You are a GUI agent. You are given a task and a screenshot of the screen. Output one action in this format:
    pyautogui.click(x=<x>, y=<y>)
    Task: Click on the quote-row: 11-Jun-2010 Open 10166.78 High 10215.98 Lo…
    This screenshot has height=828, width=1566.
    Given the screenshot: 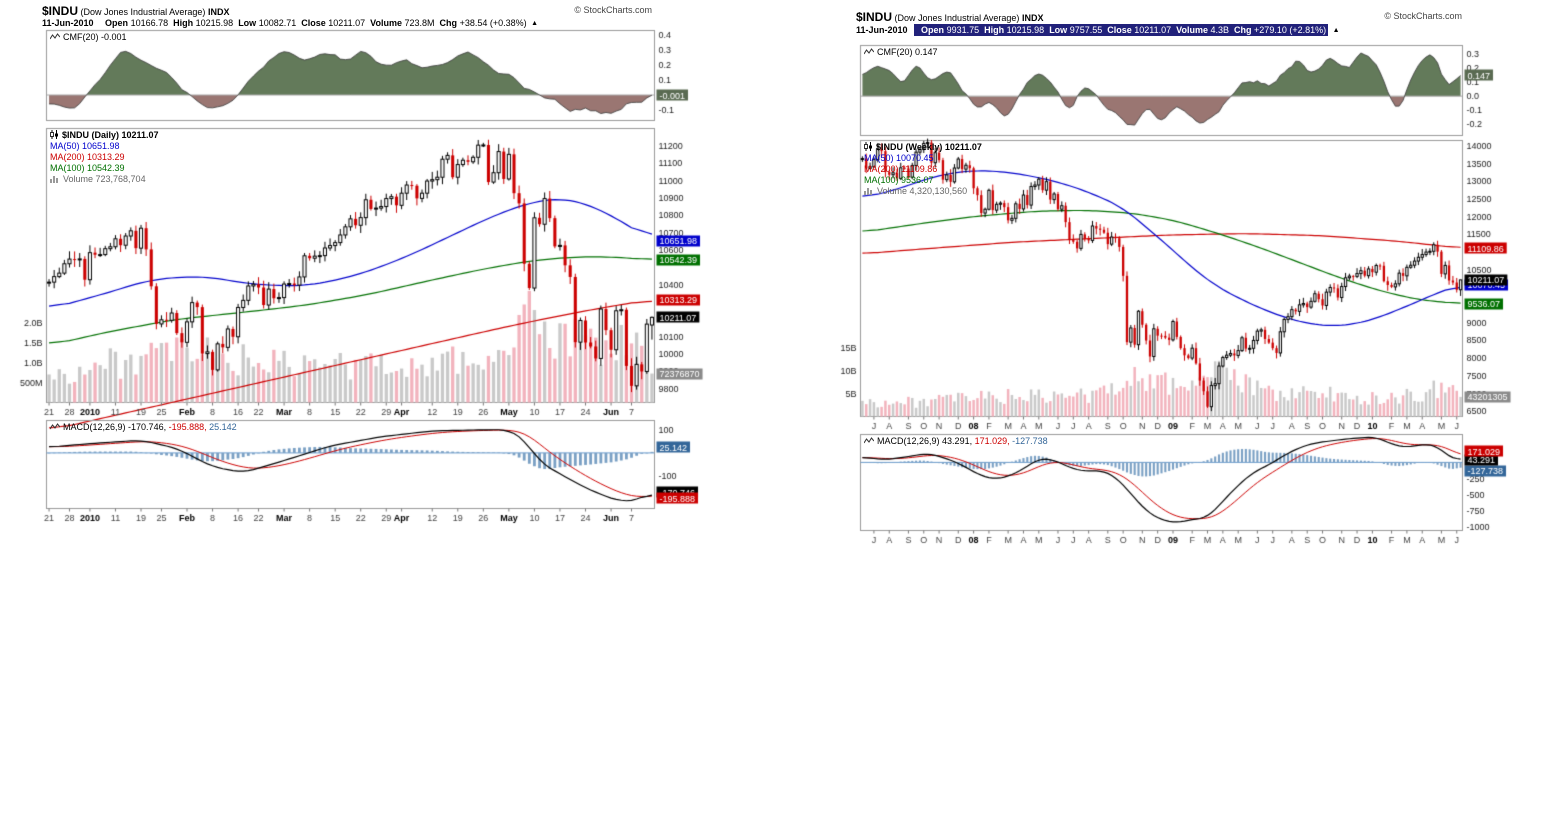 What is the action you would take?
    pyautogui.click(x=290, y=23)
    